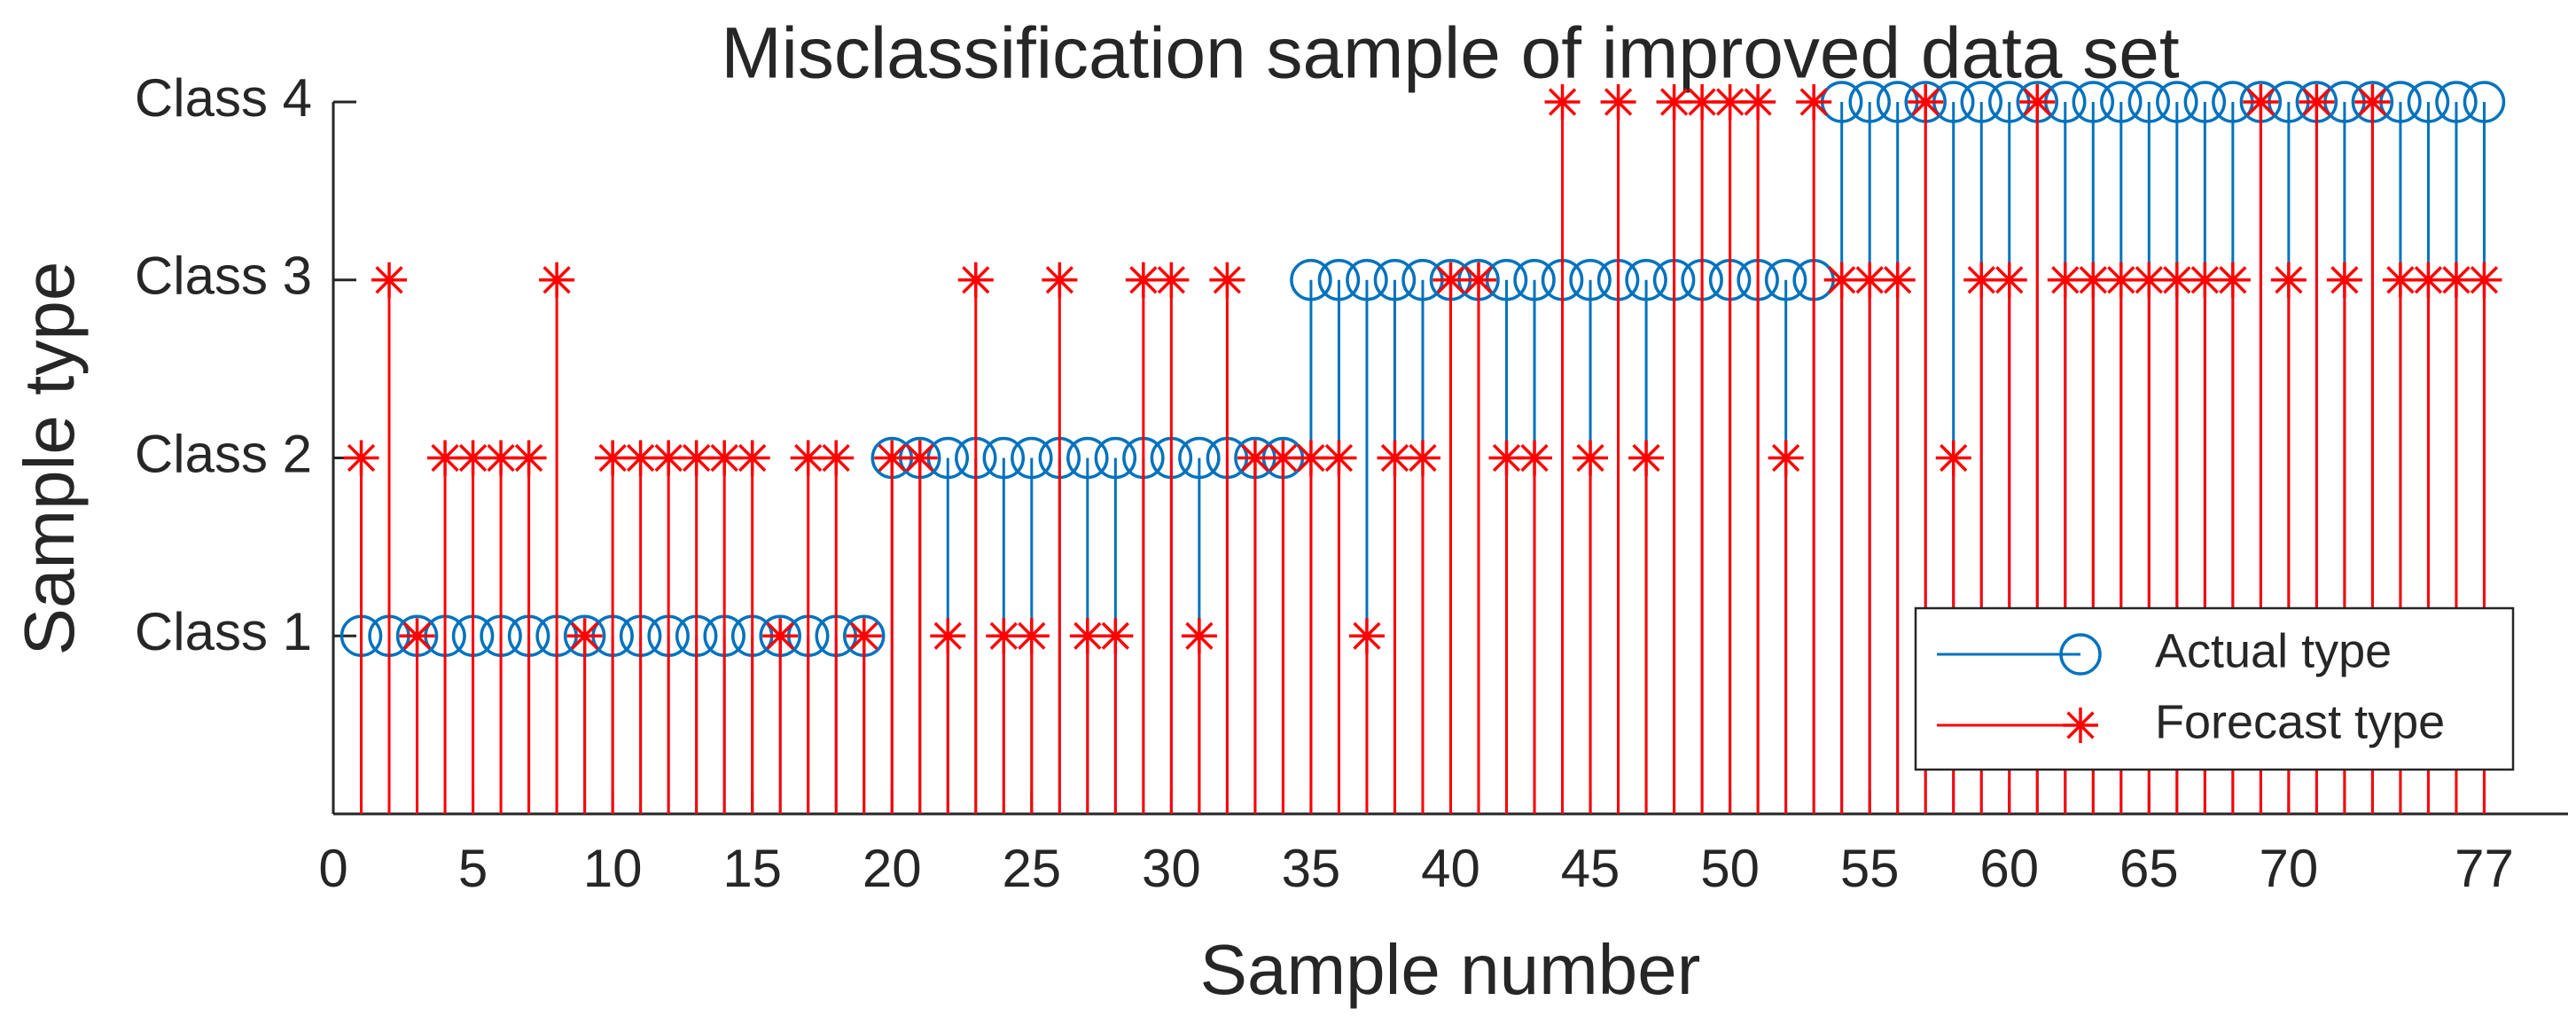 Image resolution: width=2576 pixels, height=1032 pixels. What do you see at coordinates (223, 98) in the screenshot?
I see `y-tick-label: Class 4` at bounding box center [223, 98].